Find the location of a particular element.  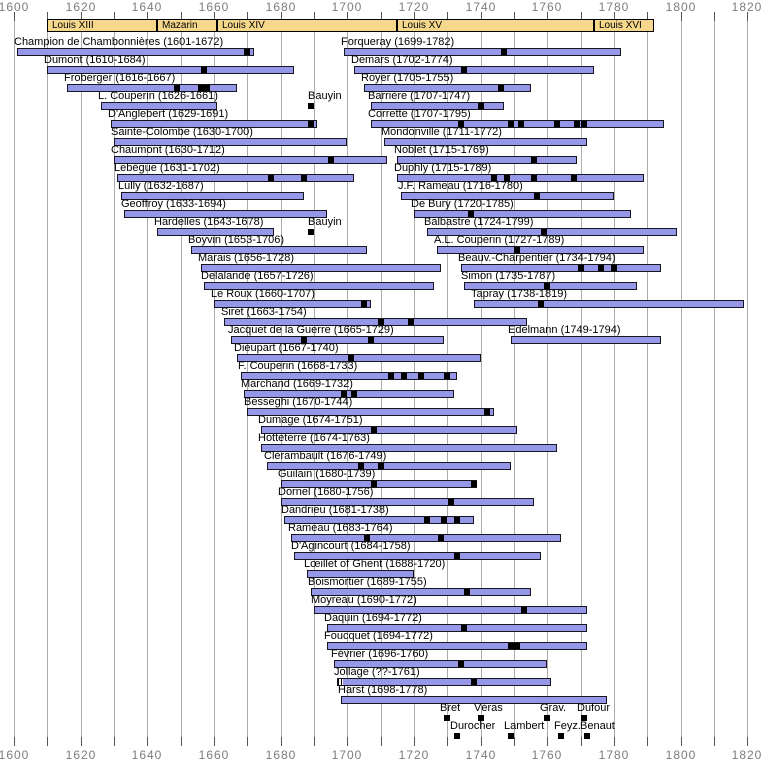

composer-label-froberger: Froberger (1616-1667) is located at coordinates (120, 78).